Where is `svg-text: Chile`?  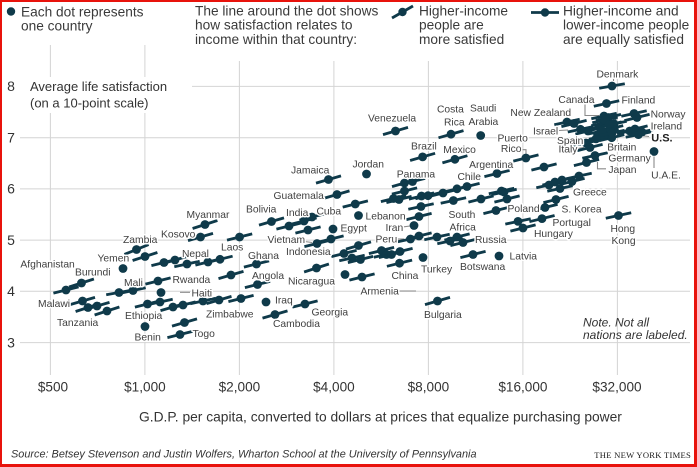
svg-text: Chile is located at coordinates (470, 177).